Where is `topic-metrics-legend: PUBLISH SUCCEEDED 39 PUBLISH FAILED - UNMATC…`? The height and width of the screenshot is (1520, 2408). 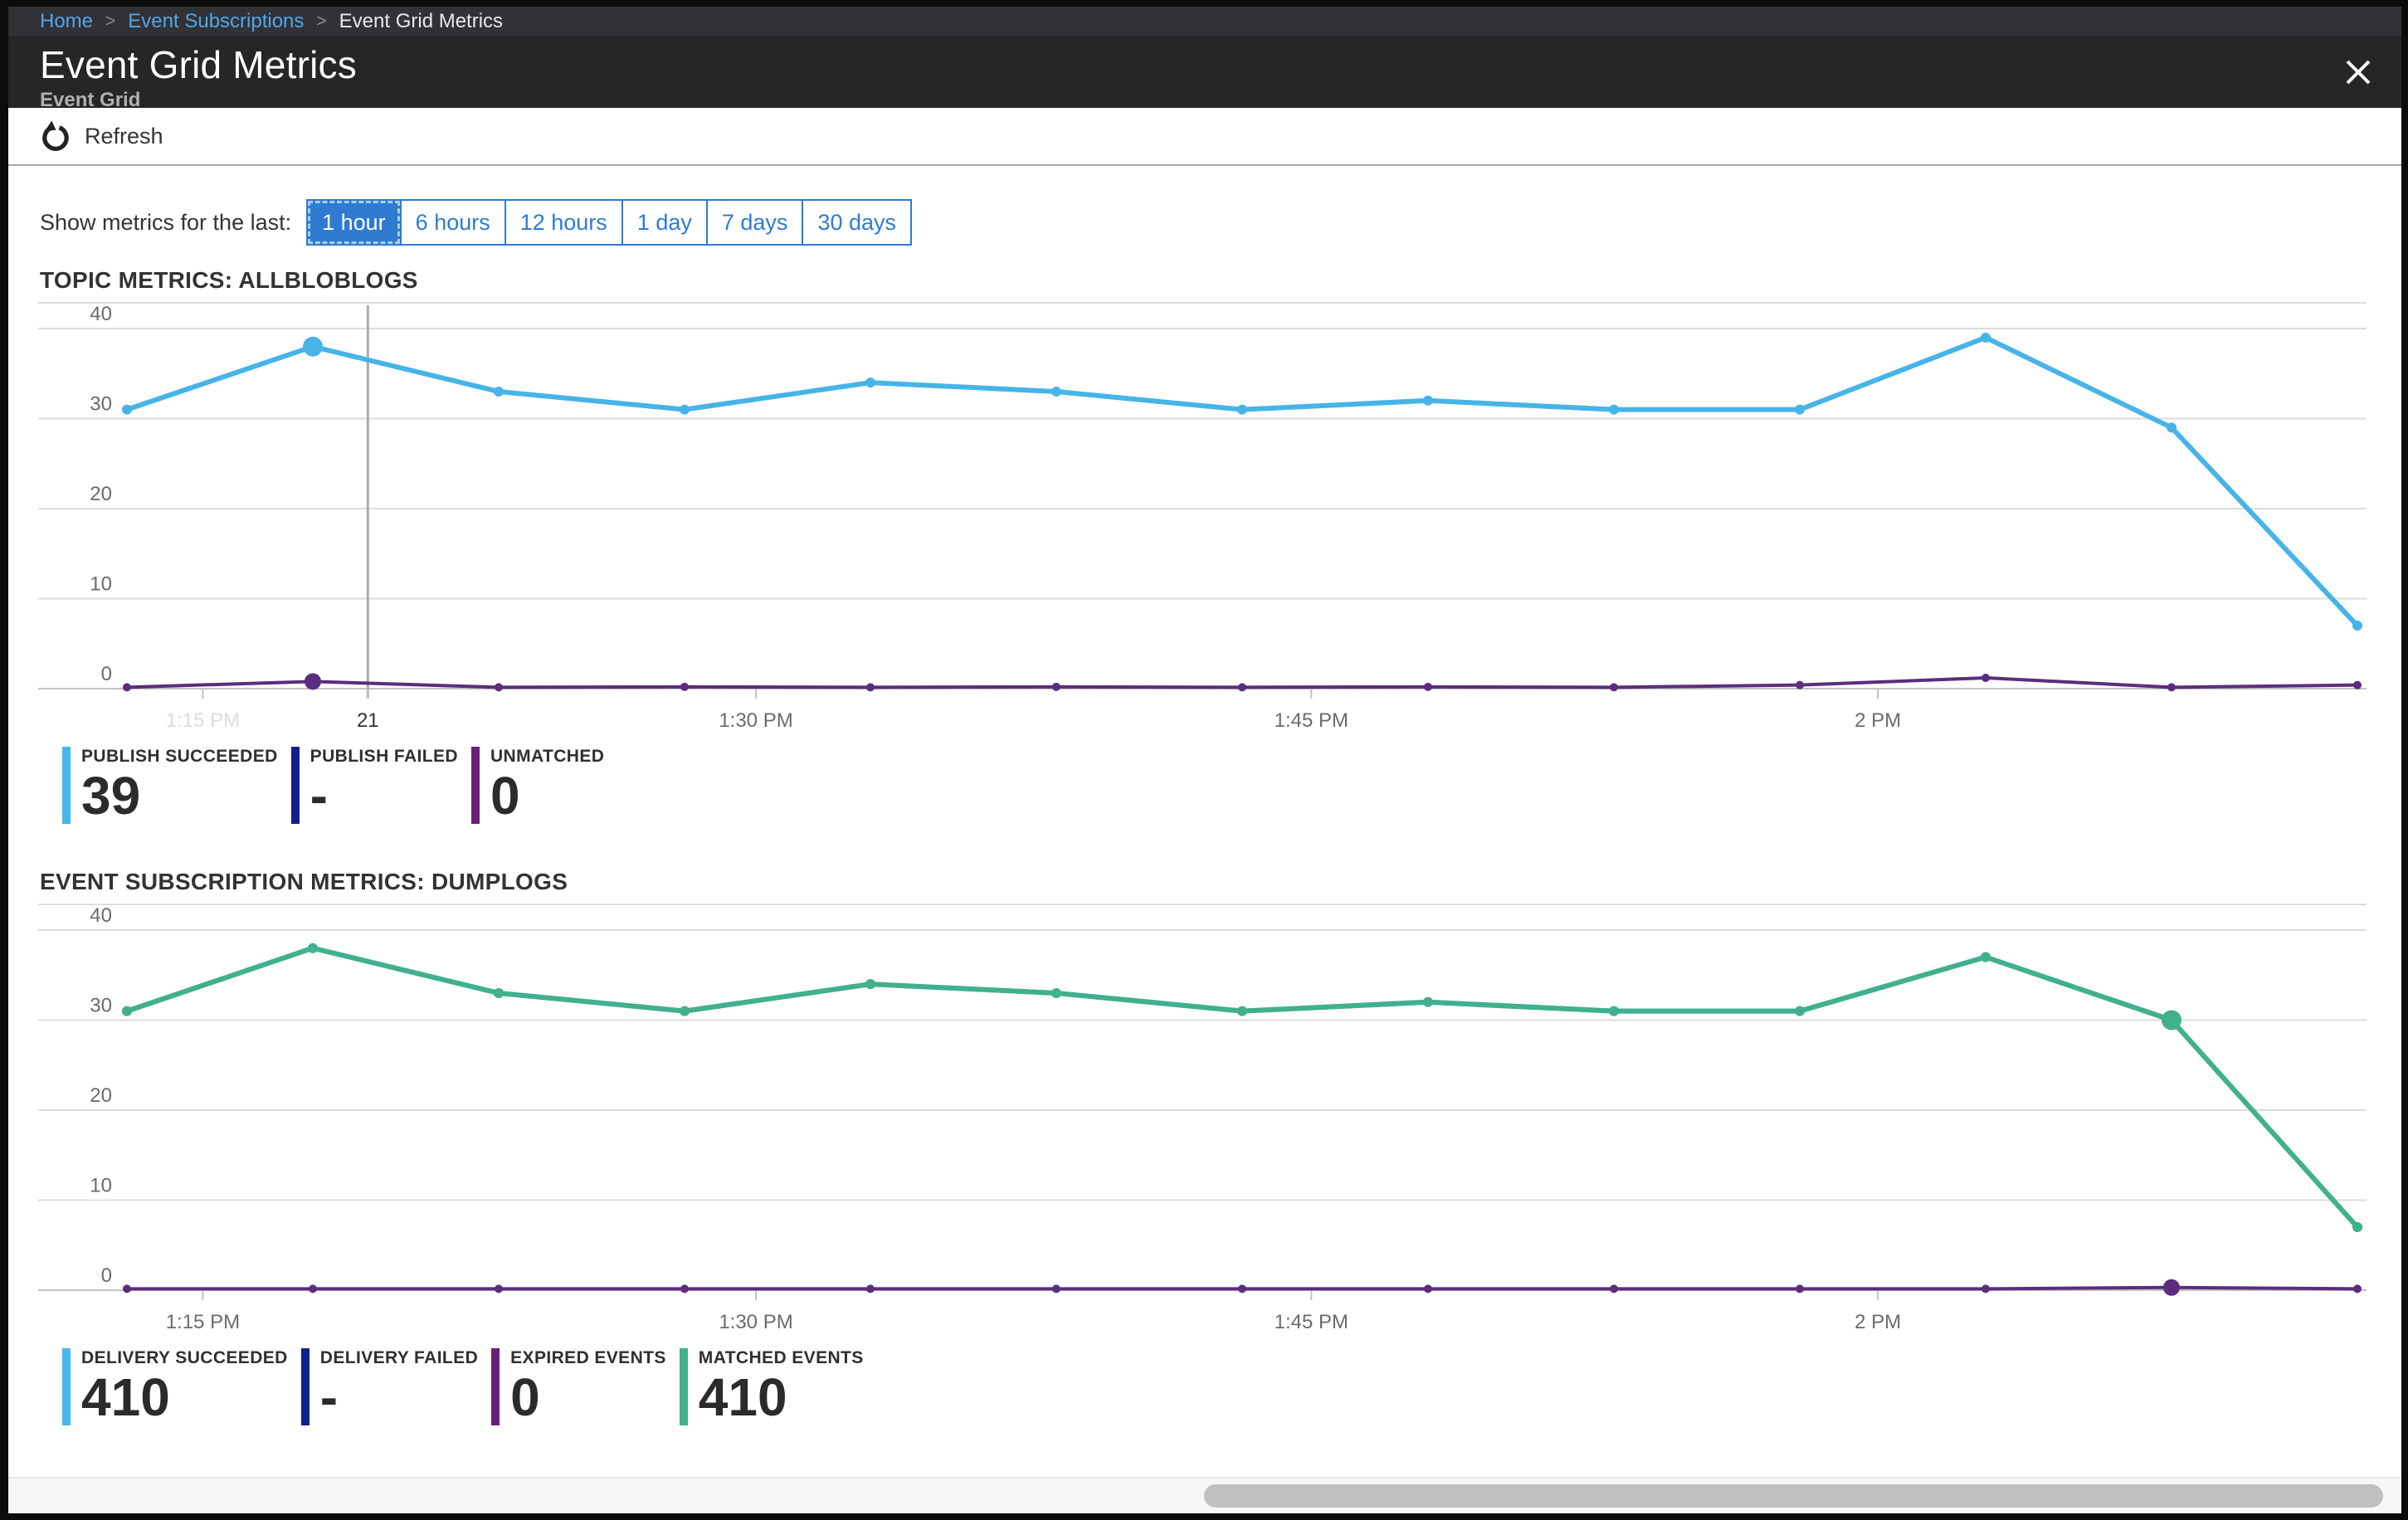
topic-metrics-legend: PUBLISH SUCCEEDED 39 PUBLISH FAILED - UNMATC… is located at coordinates (1231, 786).